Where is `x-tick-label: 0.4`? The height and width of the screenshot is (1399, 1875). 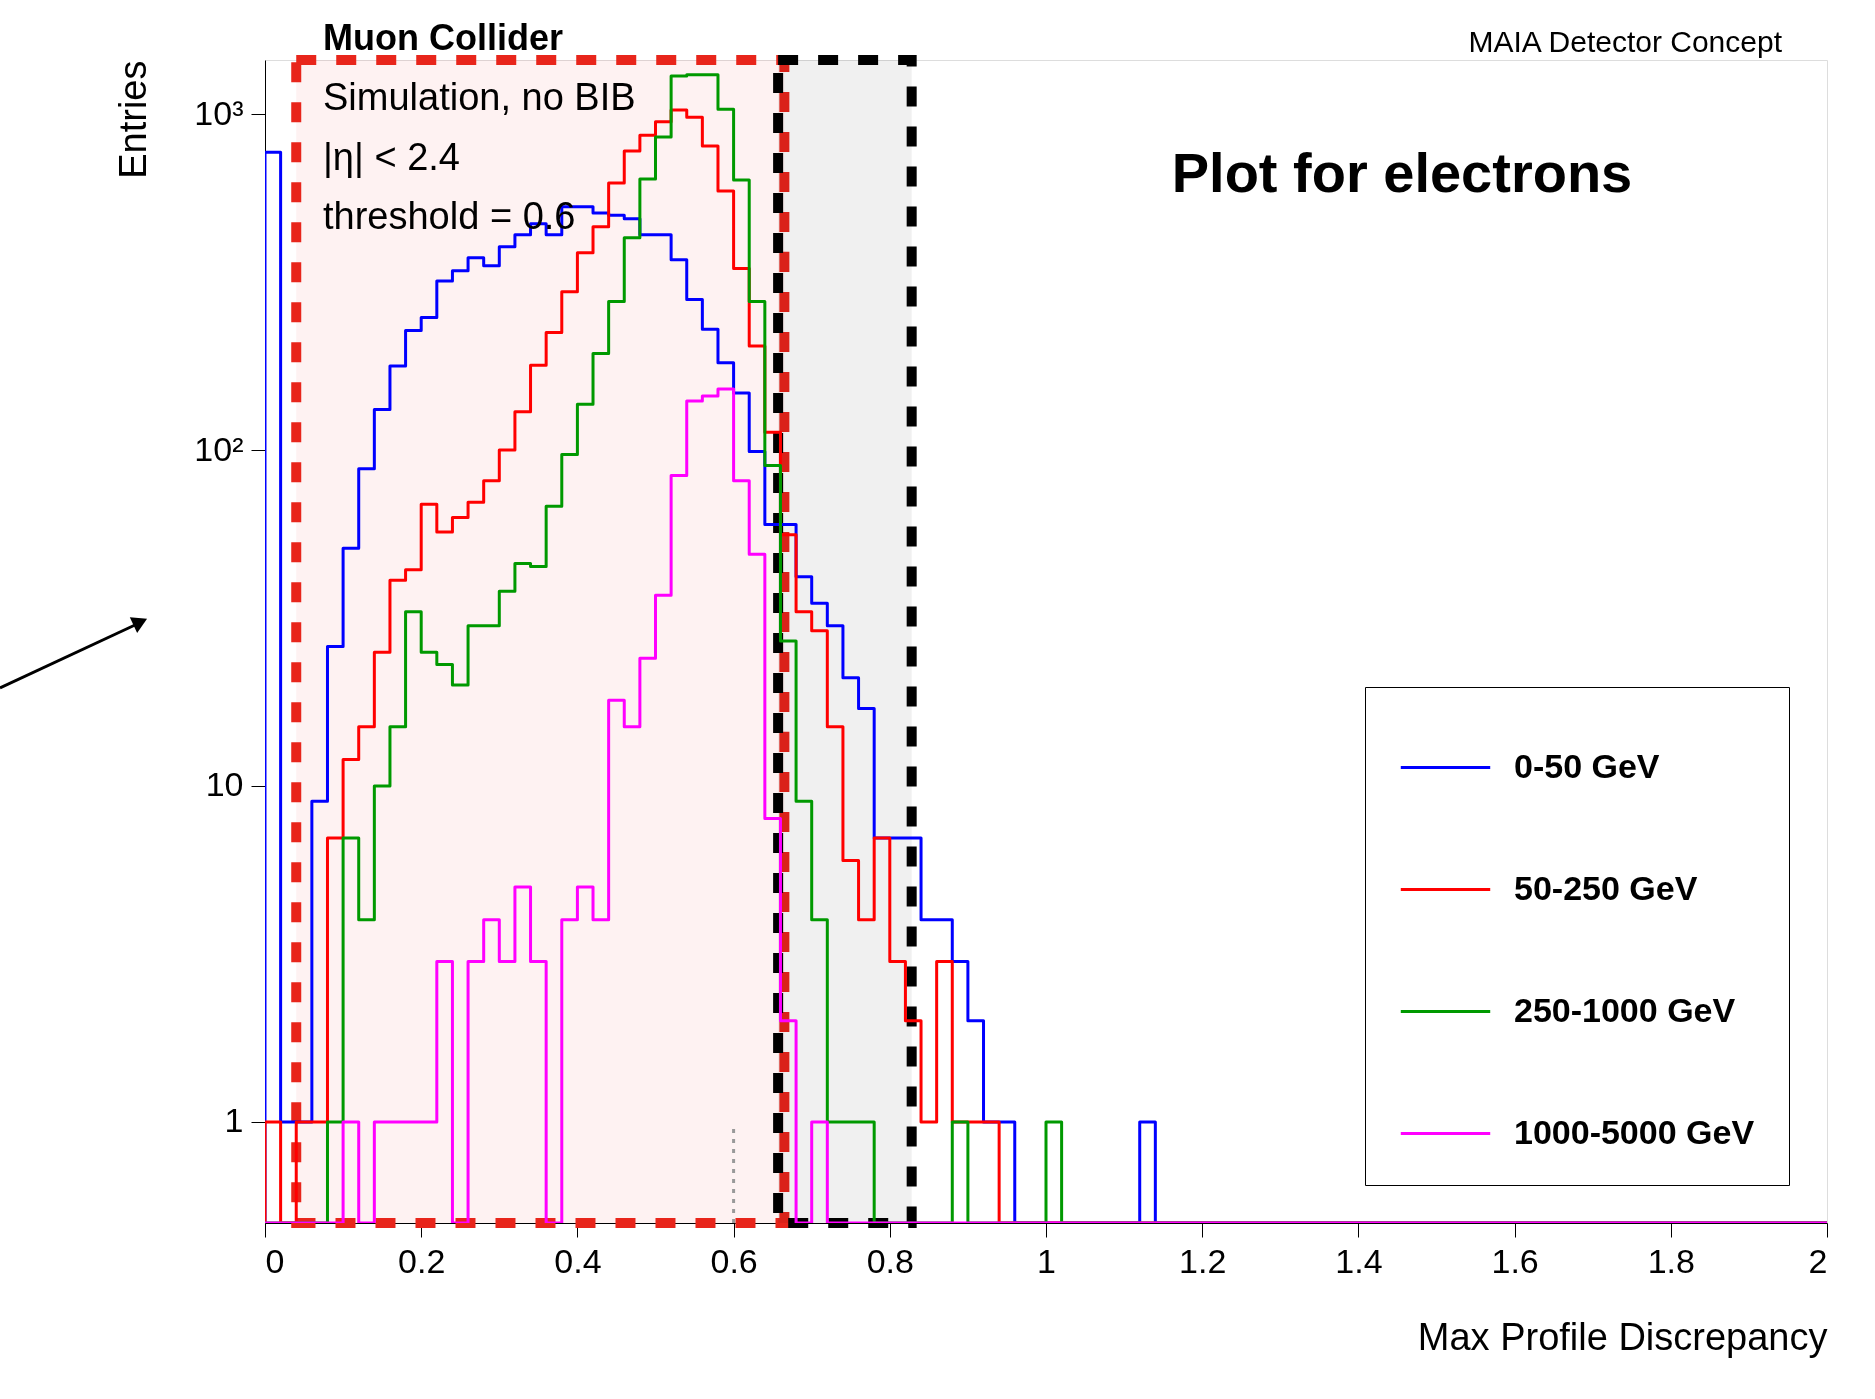 x-tick-label: 0.4 is located at coordinates (578, 1260).